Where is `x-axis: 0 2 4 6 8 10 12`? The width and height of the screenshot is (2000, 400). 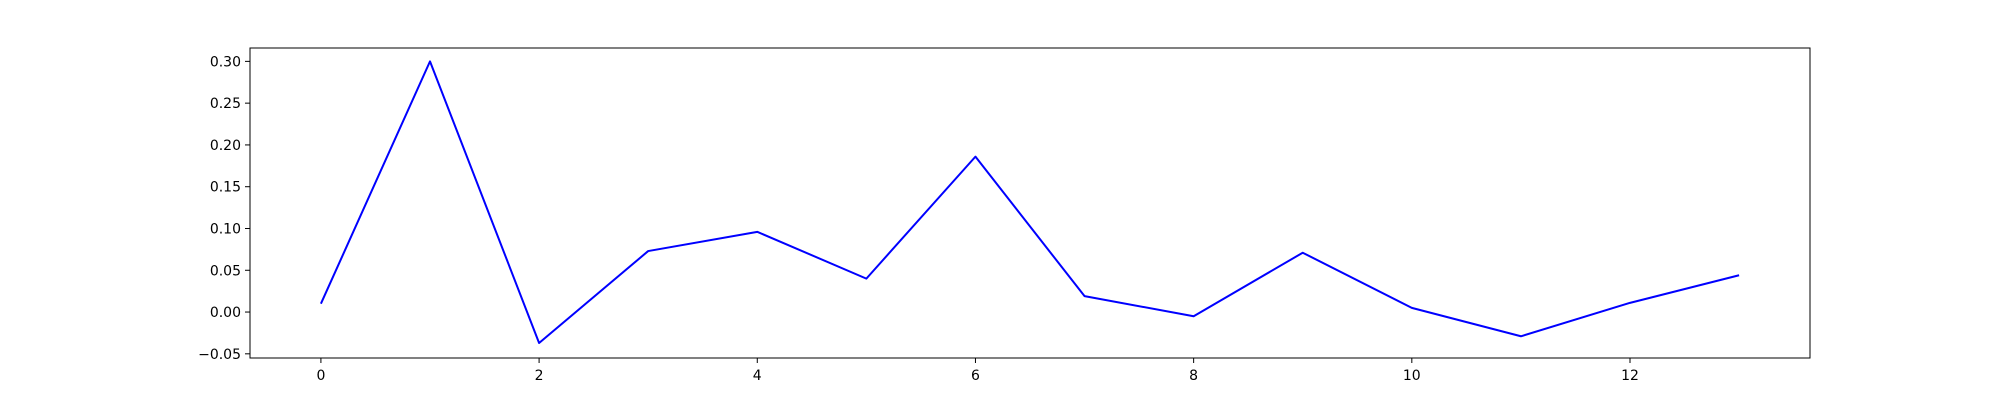 x-axis: 0 2 4 6 8 10 12 is located at coordinates (977, 371).